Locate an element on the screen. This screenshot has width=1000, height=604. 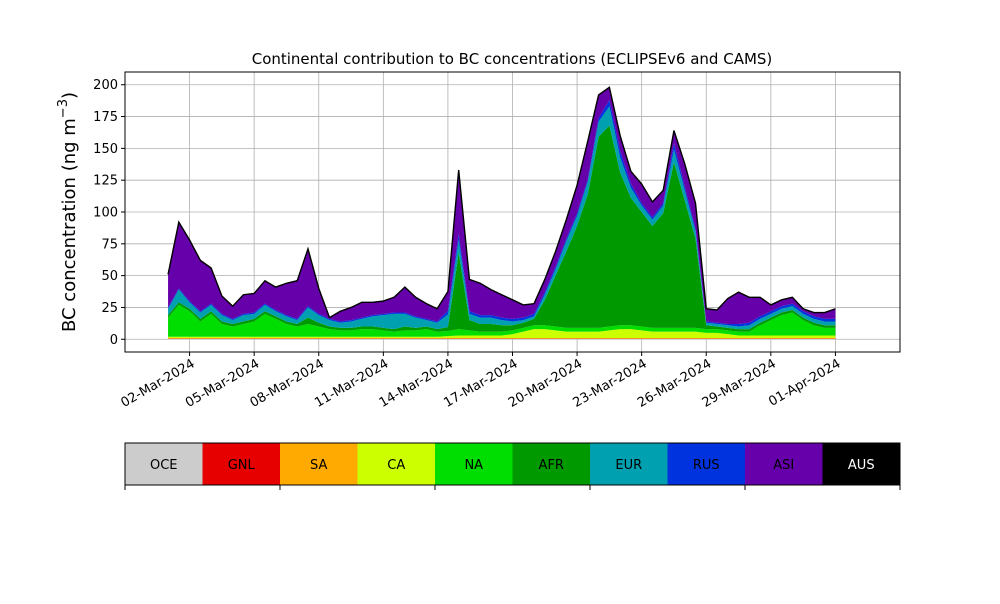
legend-label-aus: AUS is located at coordinates (861, 465).